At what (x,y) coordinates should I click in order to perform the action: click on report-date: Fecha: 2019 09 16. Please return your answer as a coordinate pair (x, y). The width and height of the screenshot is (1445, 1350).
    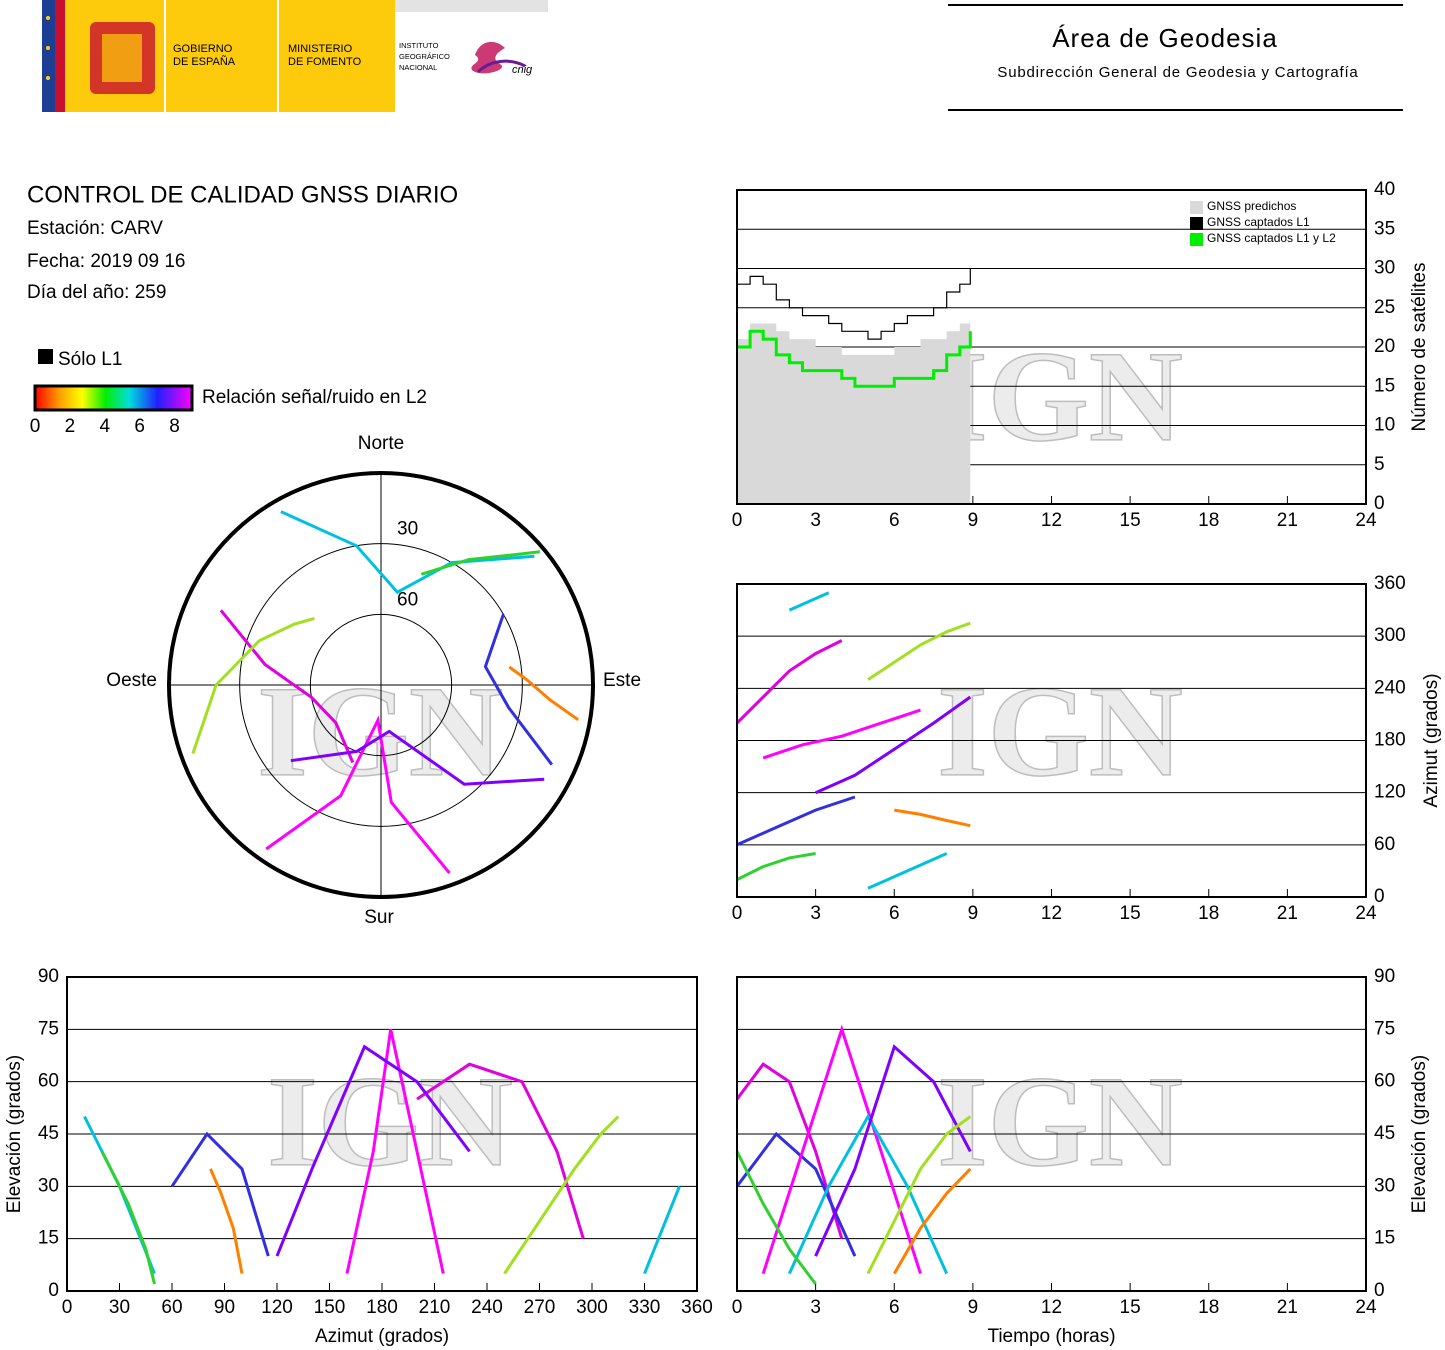
    Looking at the image, I should click on (106, 261).